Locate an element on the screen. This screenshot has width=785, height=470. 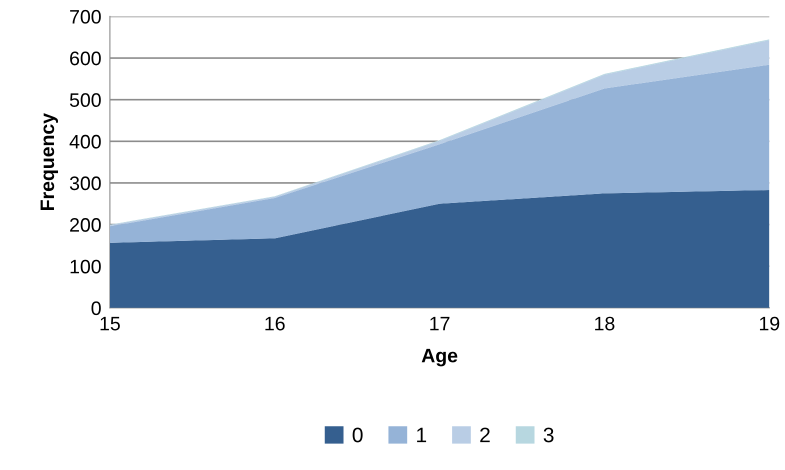
y-tick-label: 400 is located at coordinates (85, 141).